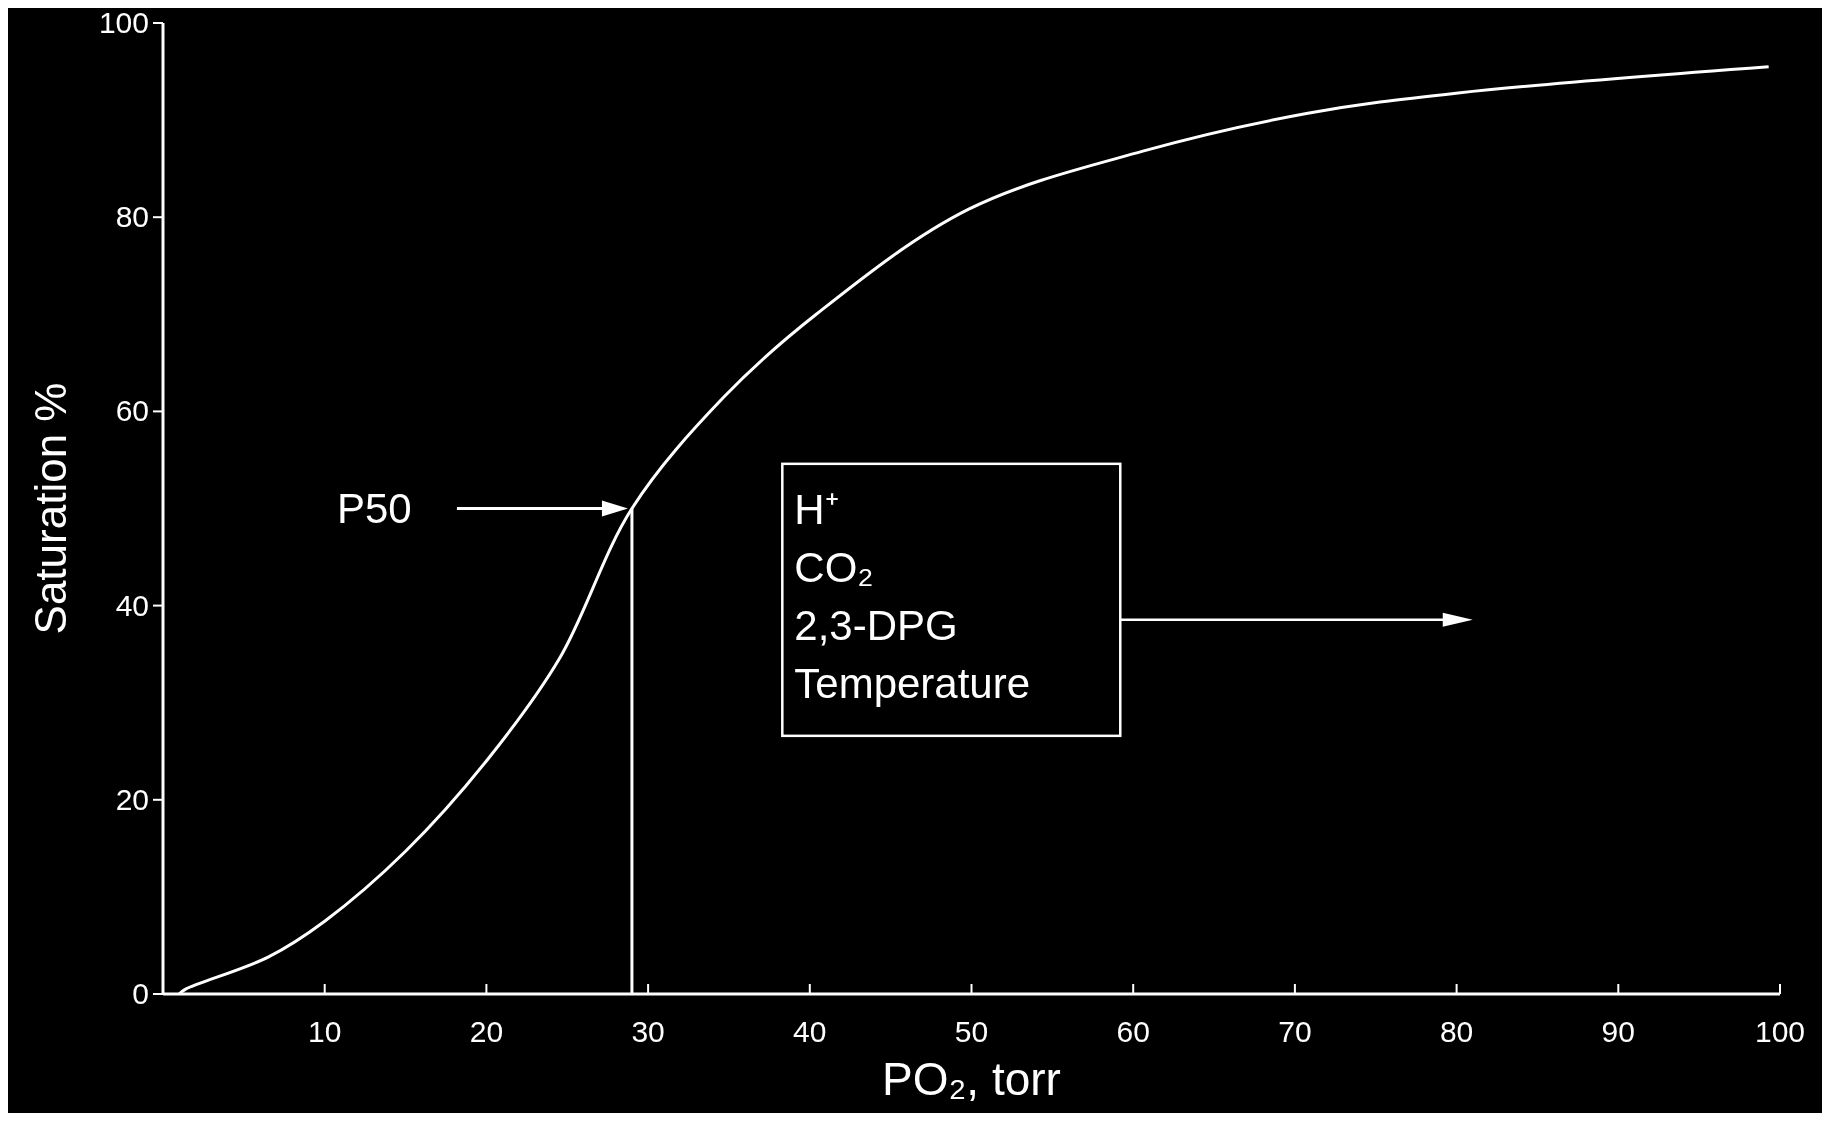 This screenshot has width=1830, height=1121. I want to click on x-tick-label: 100, so click(1780, 1031).